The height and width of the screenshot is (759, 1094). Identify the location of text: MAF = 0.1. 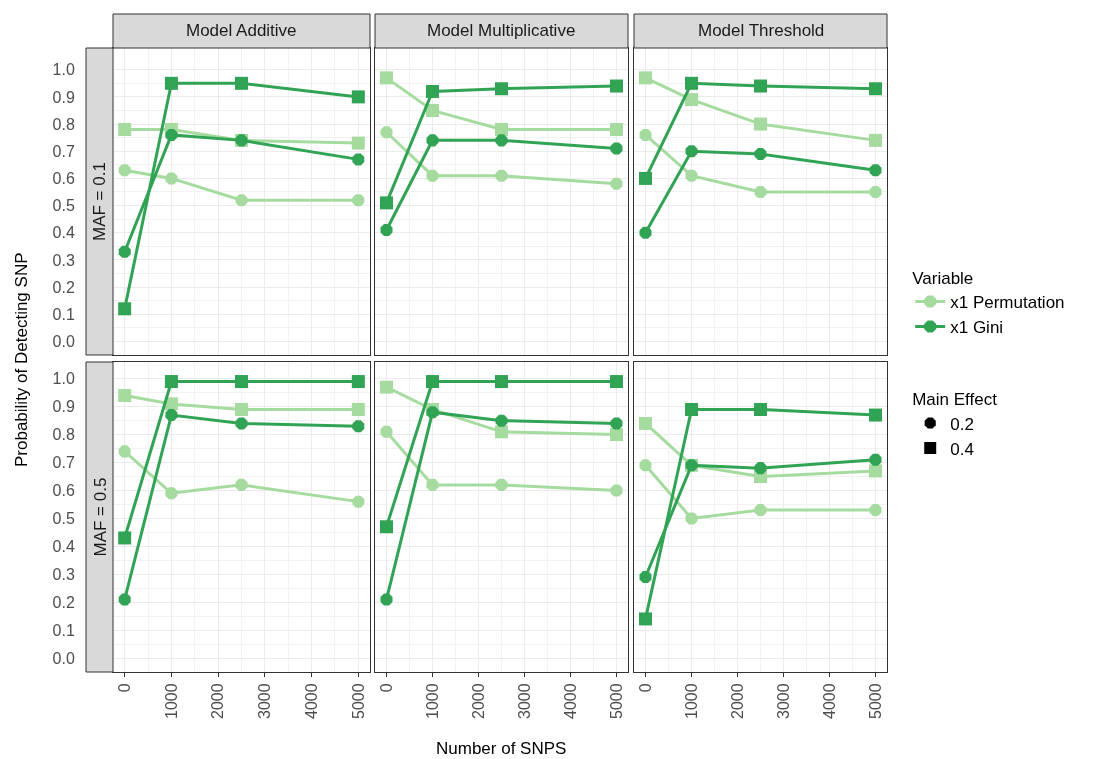
(99, 201).